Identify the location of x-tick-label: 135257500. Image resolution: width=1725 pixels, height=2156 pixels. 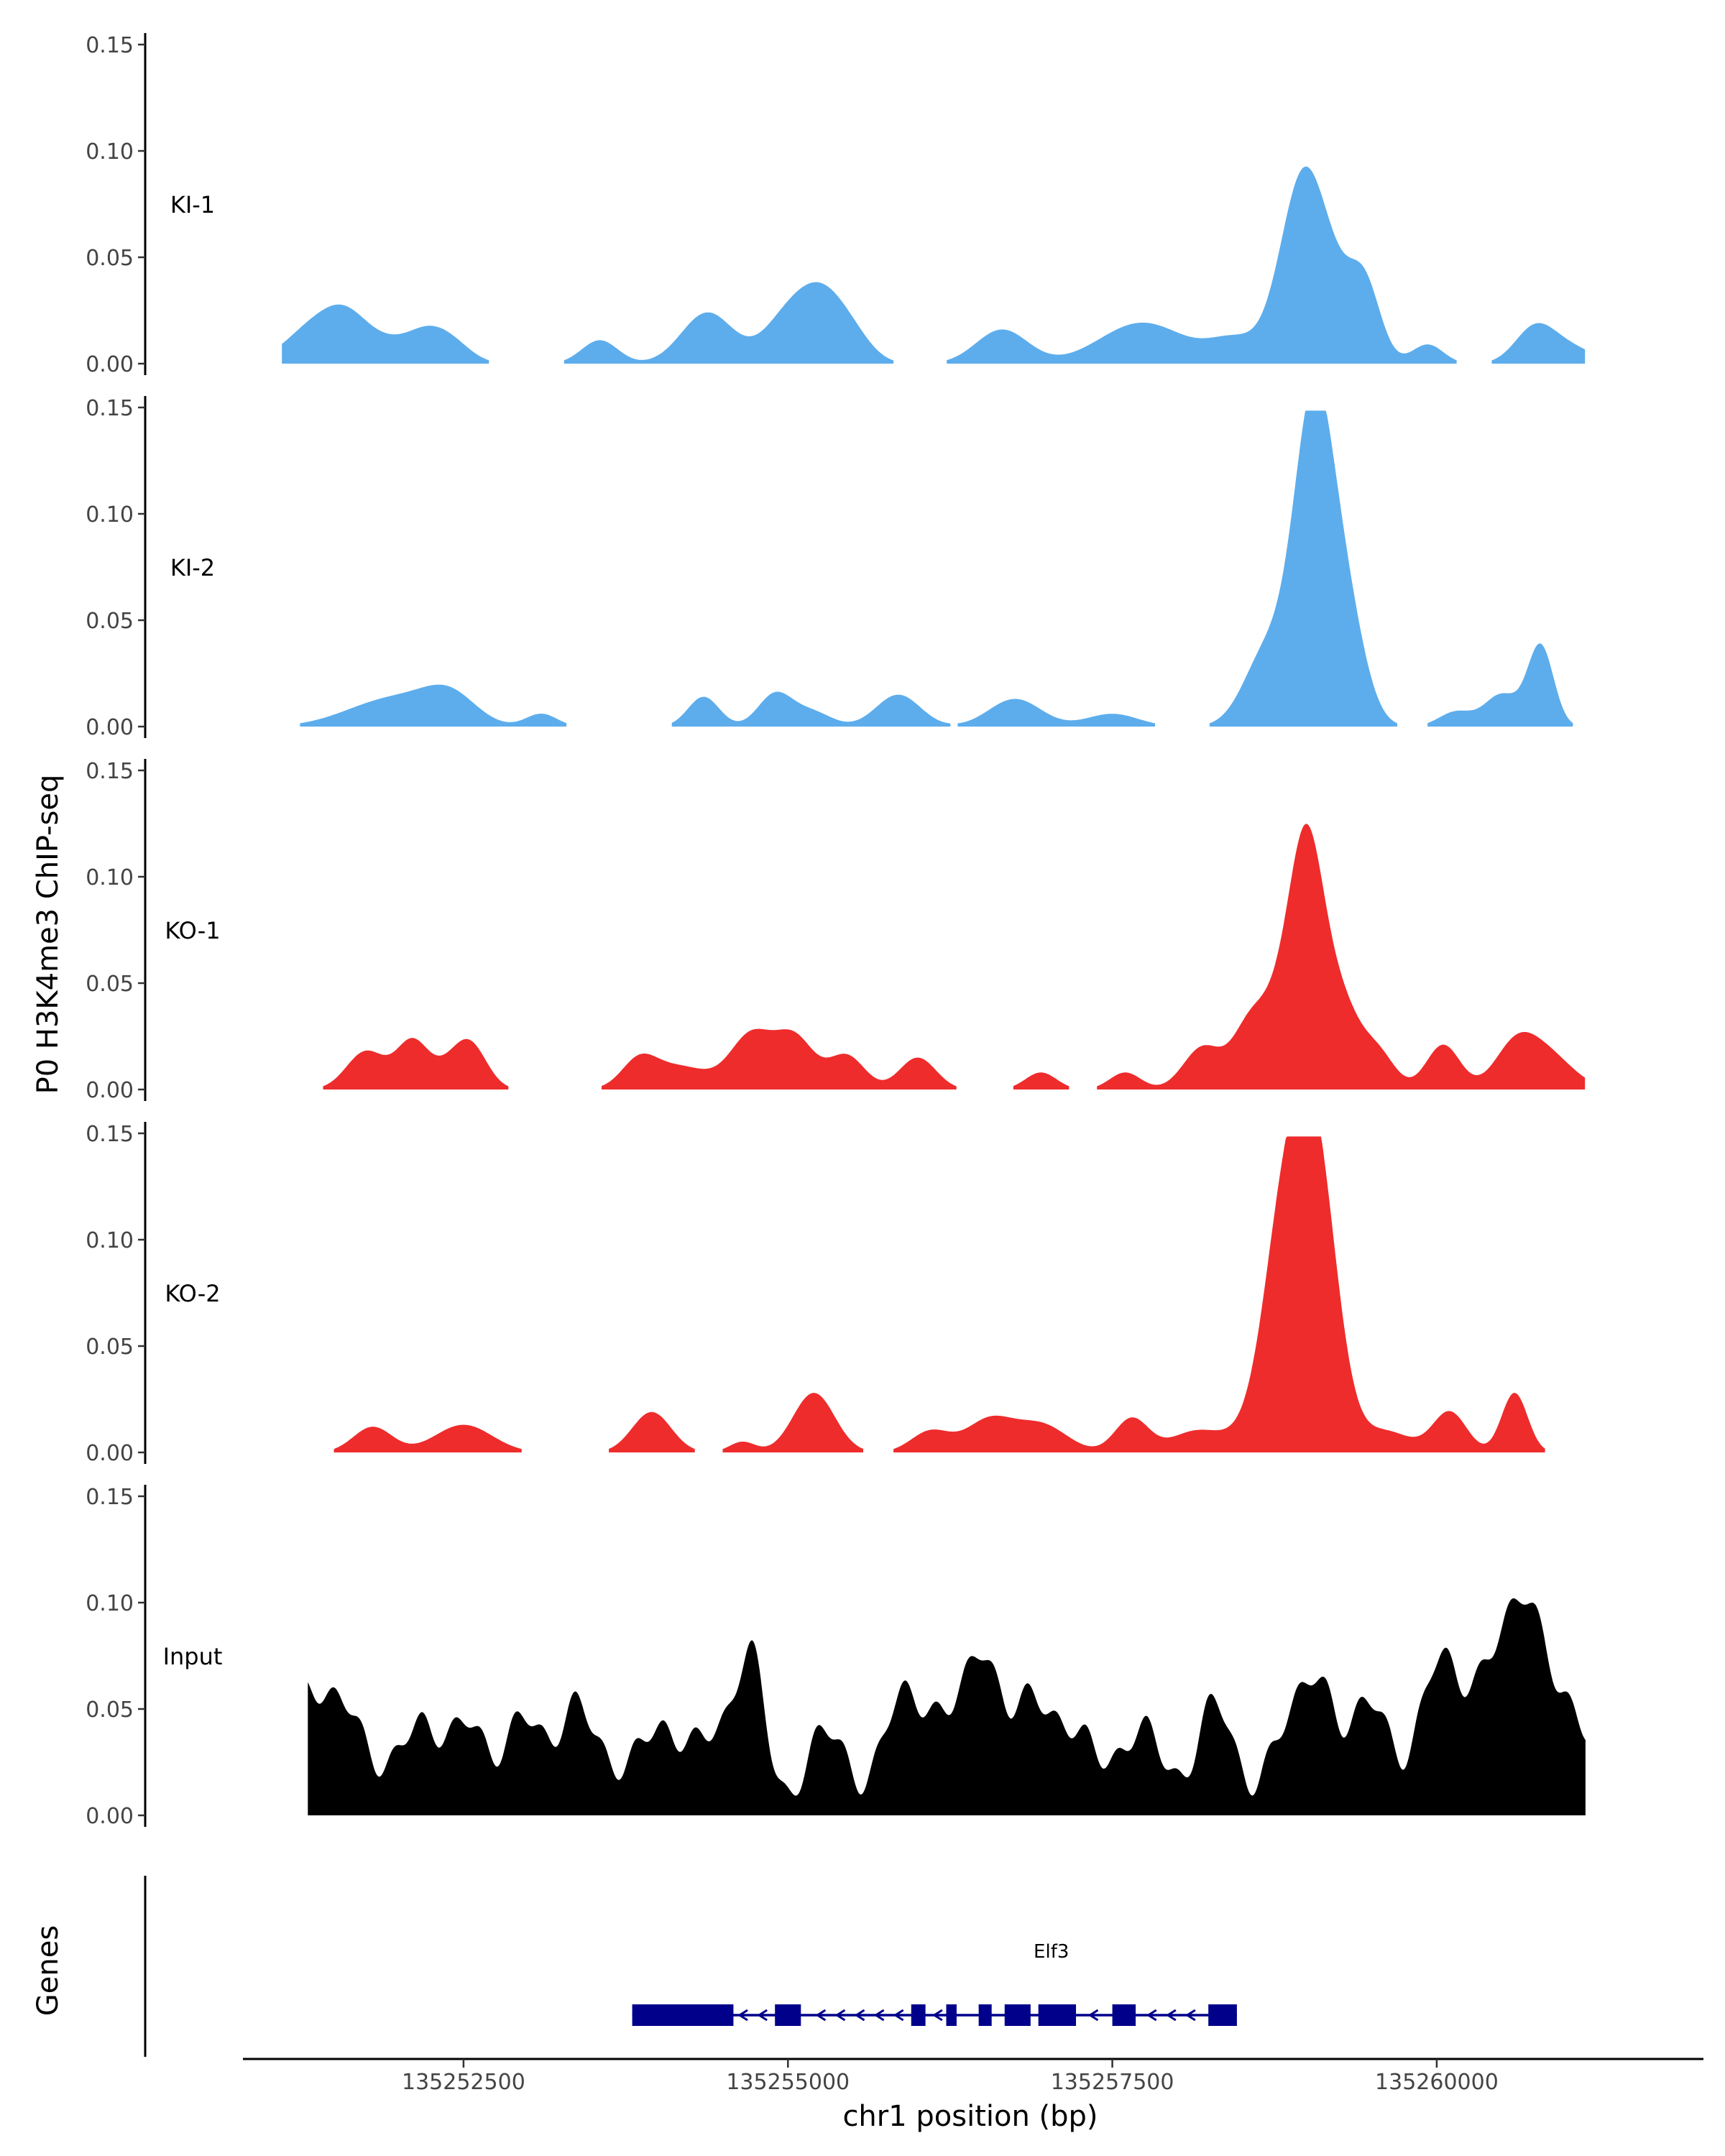
(1112, 2082).